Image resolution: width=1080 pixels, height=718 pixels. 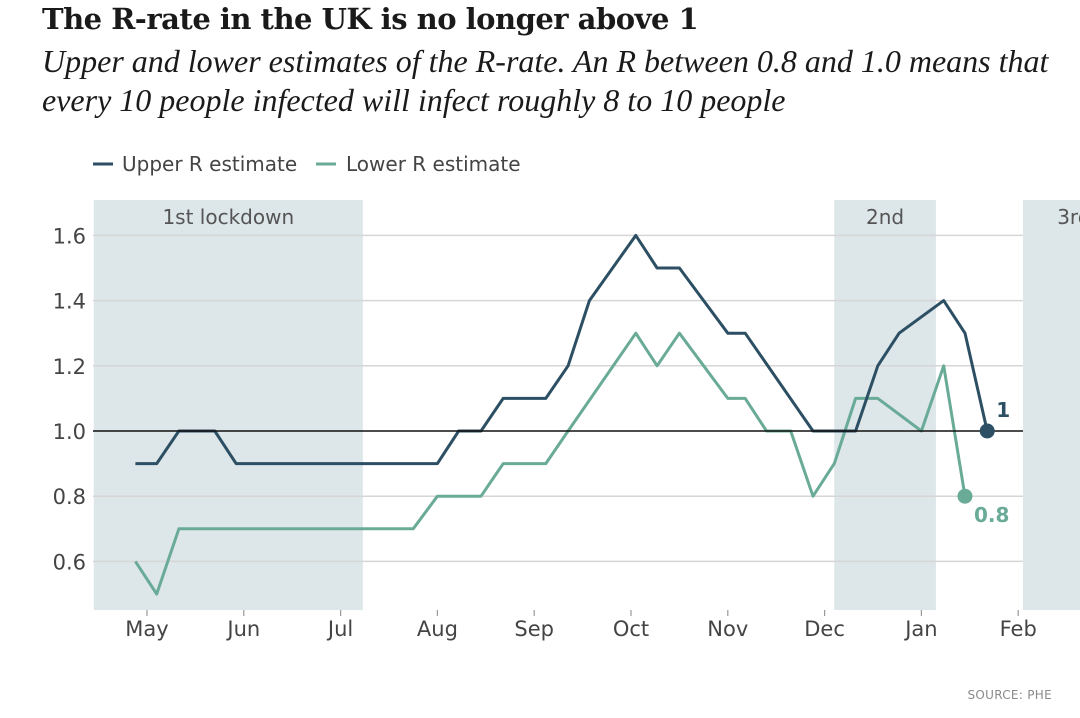 I want to click on y-tick-label: 1.2, so click(x=69, y=367).